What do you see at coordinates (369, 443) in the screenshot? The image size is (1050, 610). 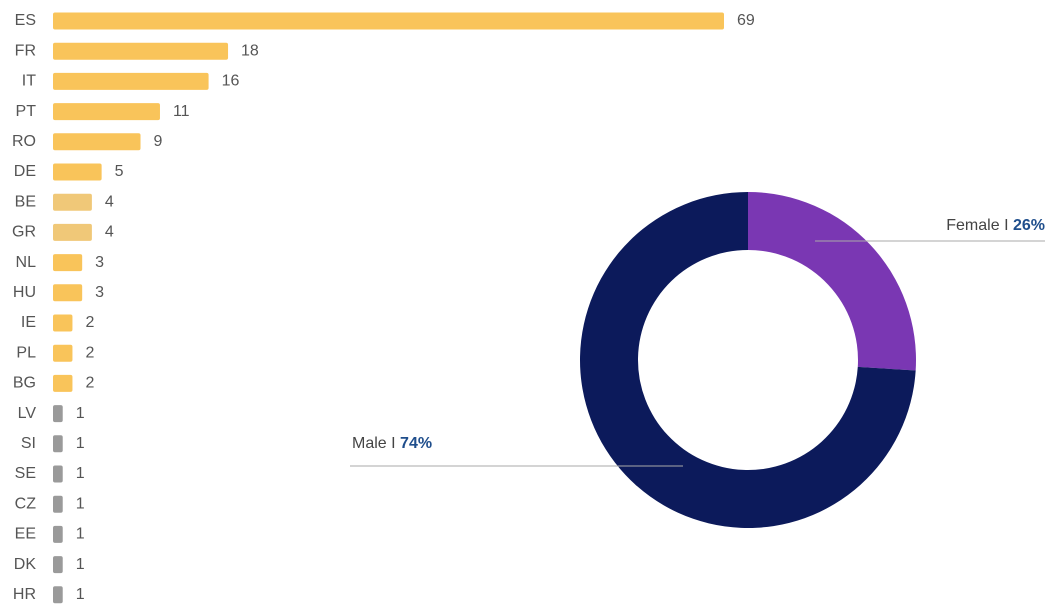 I see `slice-name: Male` at bounding box center [369, 443].